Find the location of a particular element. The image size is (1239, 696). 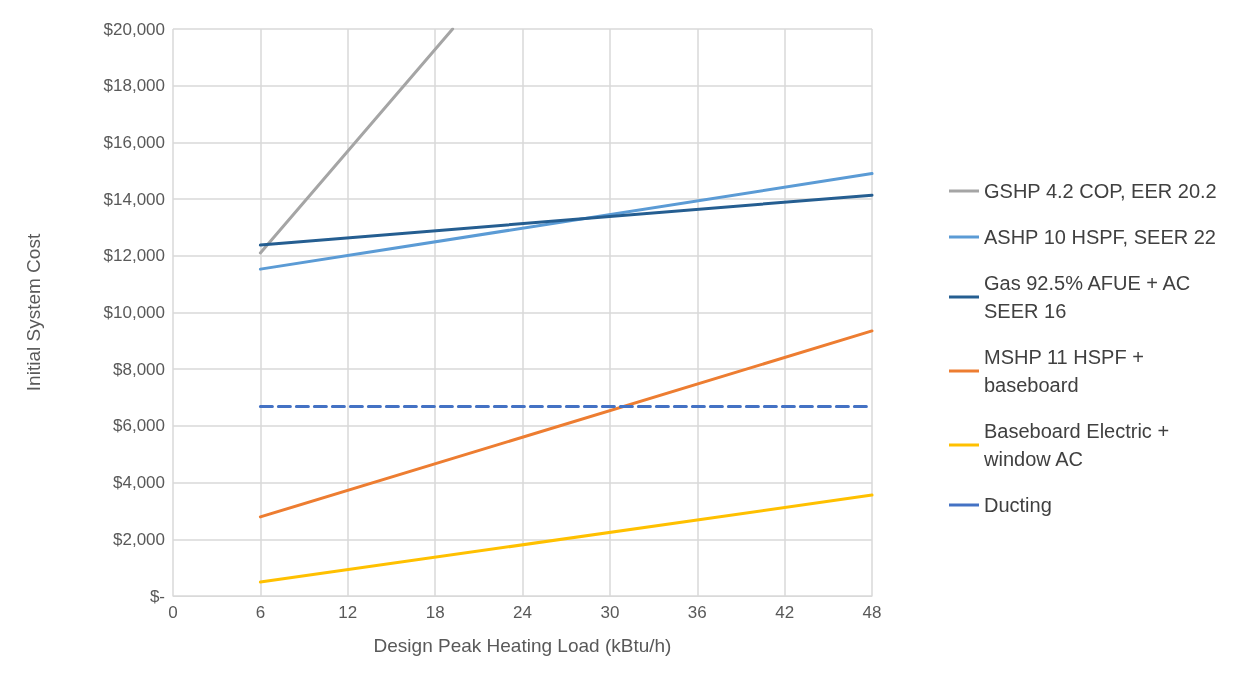

y-tick-label: $16,000 is located at coordinates (134, 142).